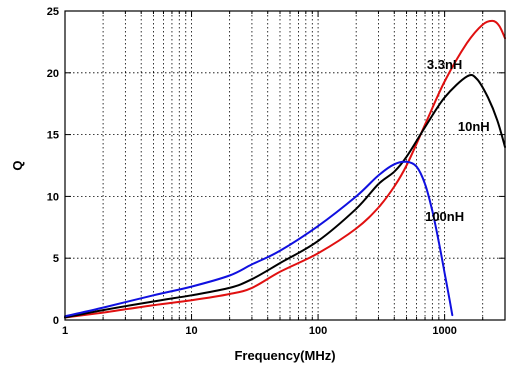 The height and width of the screenshot is (372, 509). Describe the element at coordinates (318, 331) in the screenshot. I see `x-tick-label: 100` at that location.